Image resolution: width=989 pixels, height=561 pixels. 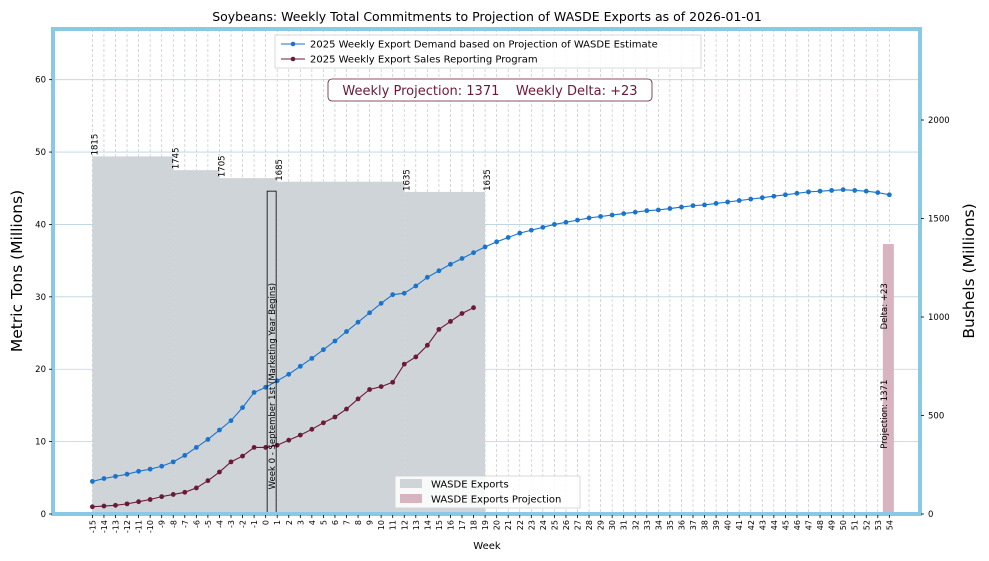 What do you see at coordinates (185, 524) in the screenshot?
I see `x-tick-label: -7` at bounding box center [185, 524].